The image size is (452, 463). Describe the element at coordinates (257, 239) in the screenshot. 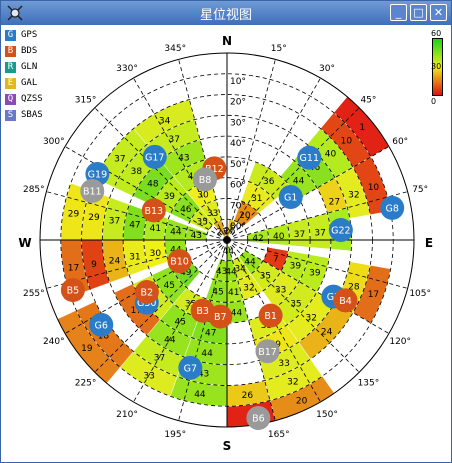

I see `signal-value: 42` at that location.